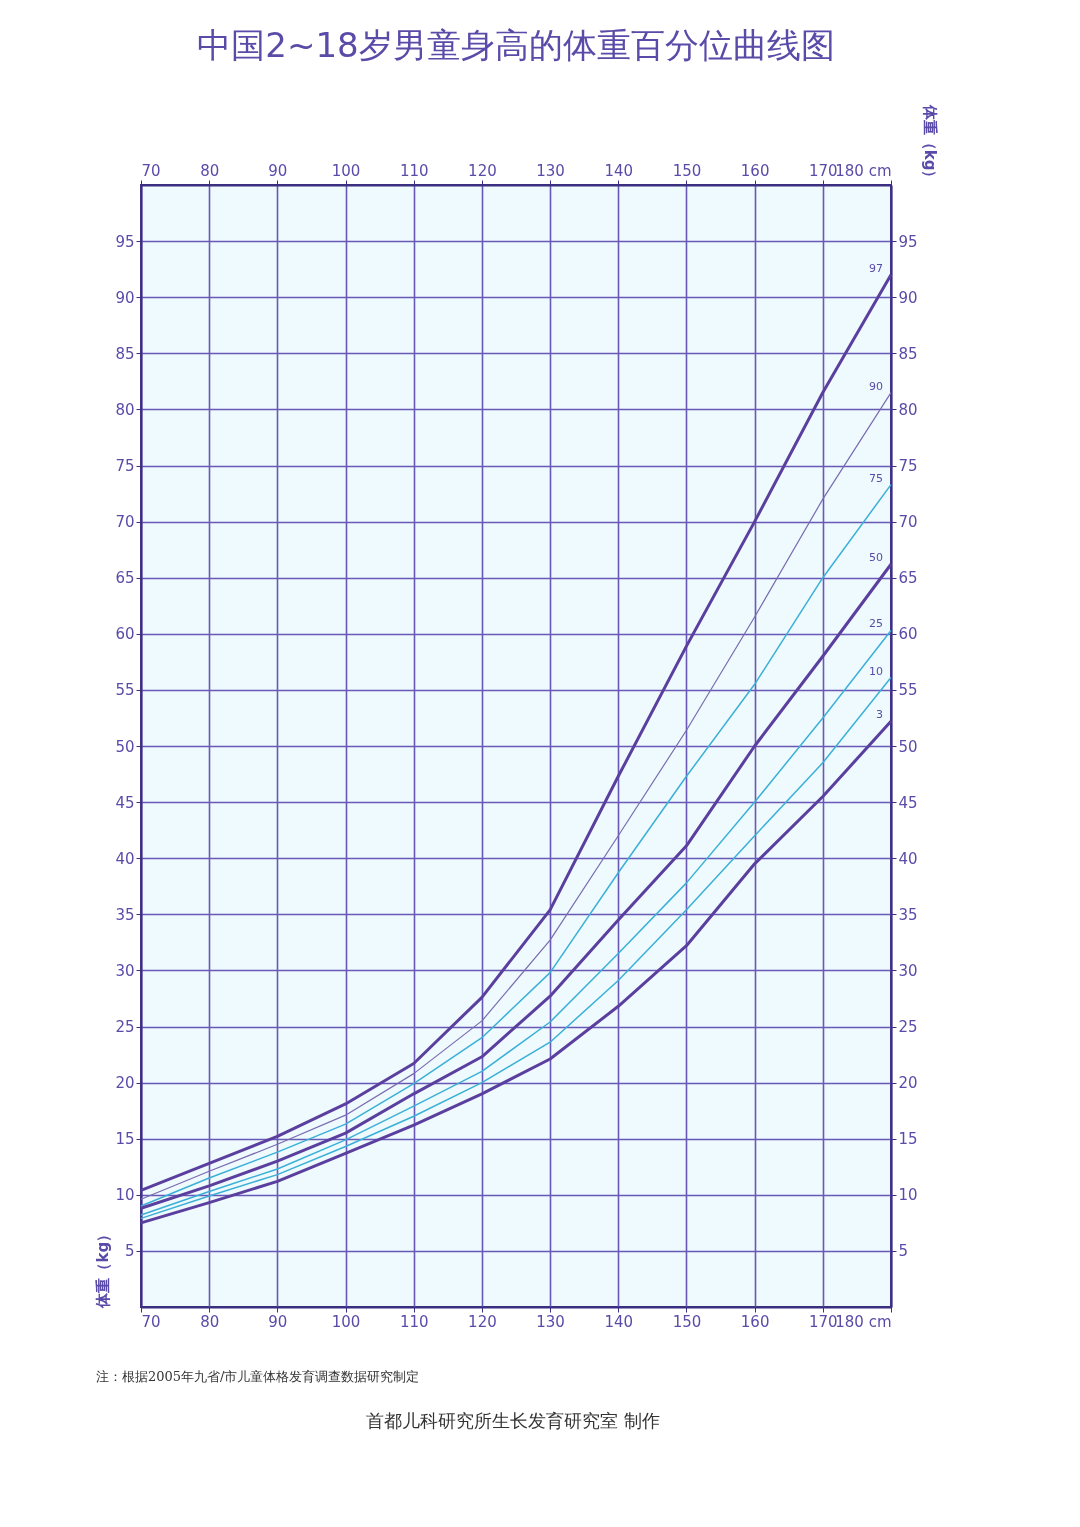 The width and height of the screenshot is (1080, 1527). Describe the element at coordinates (346, 1321) in the screenshot. I see `x-tick-label: 100` at that location.